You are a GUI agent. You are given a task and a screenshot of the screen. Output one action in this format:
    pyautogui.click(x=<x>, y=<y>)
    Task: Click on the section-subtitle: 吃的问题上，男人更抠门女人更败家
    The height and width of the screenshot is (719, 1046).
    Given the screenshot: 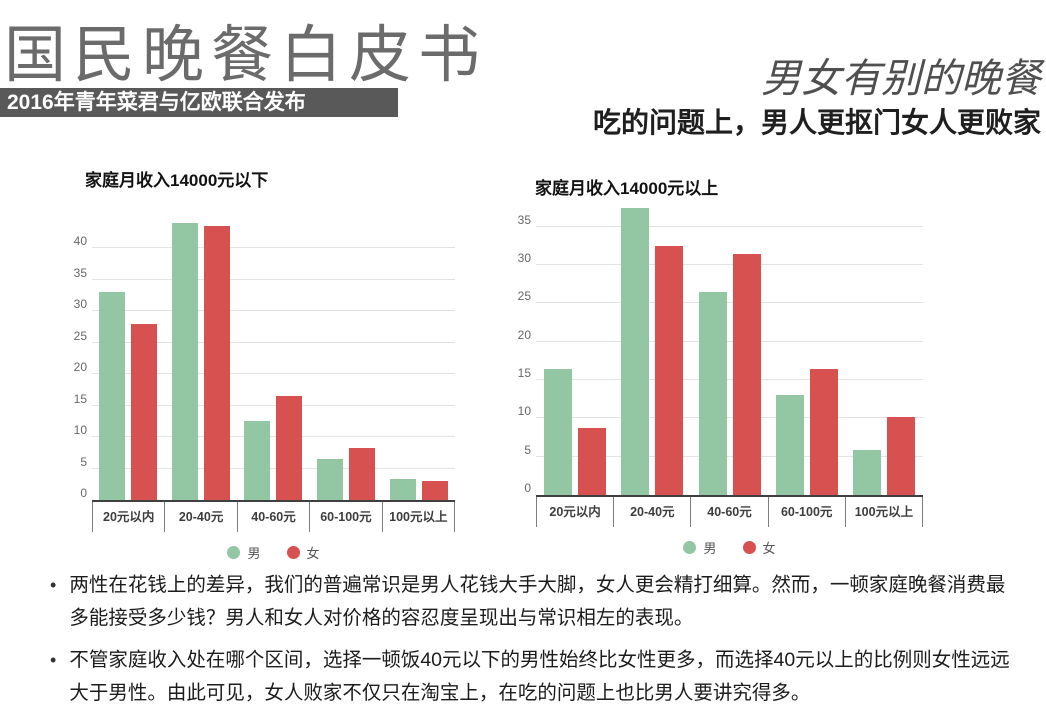 What is the action you would take?
    pyautogui.click(x=816, y=123)
    